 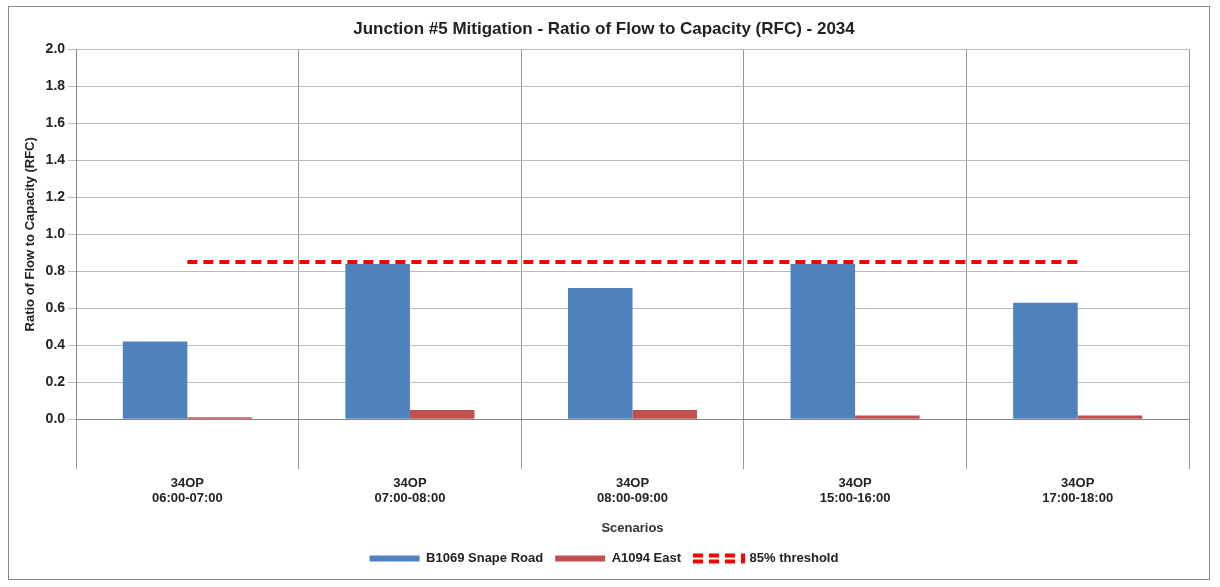 What do you see at coordinates (187, 490) in the screenshot?
I see `x-tick-label: 34OP 06:00-07:00` at bounding box center [187, 490].